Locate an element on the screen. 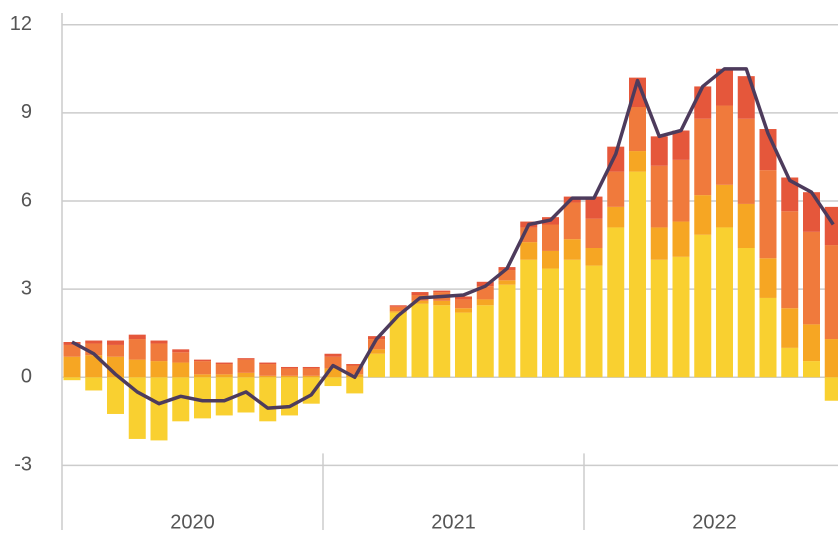  y-tick-label: 0 is located at coordinates (26, 377).